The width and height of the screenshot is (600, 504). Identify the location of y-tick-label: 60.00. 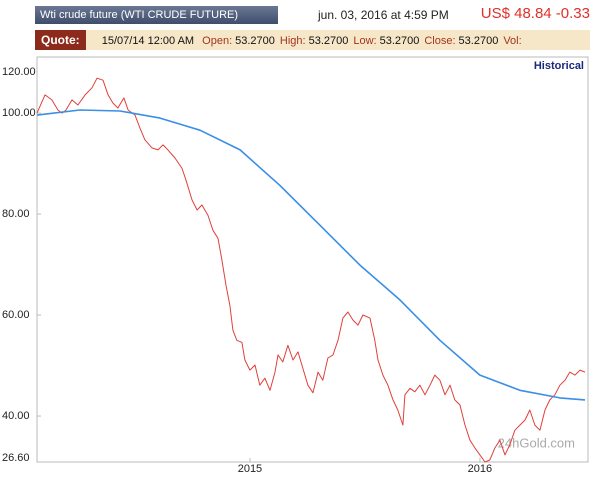
(16, 315).